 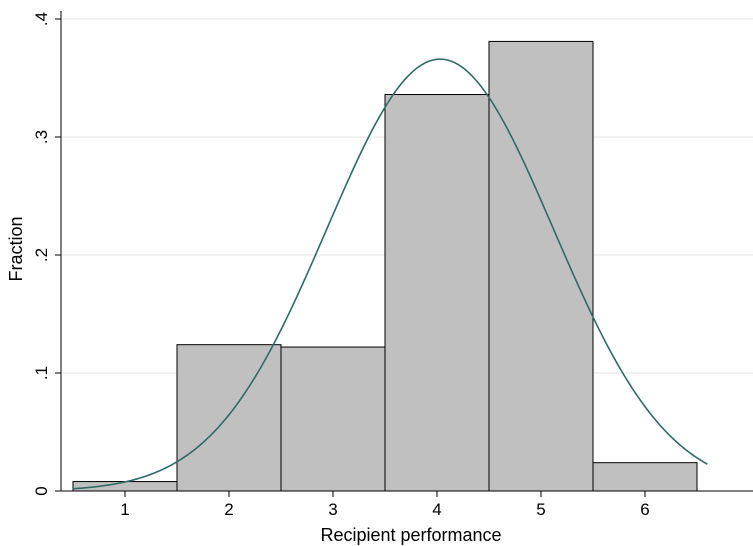 I want to click on x-tick-label-1: 2, so click(x=228, y=509).